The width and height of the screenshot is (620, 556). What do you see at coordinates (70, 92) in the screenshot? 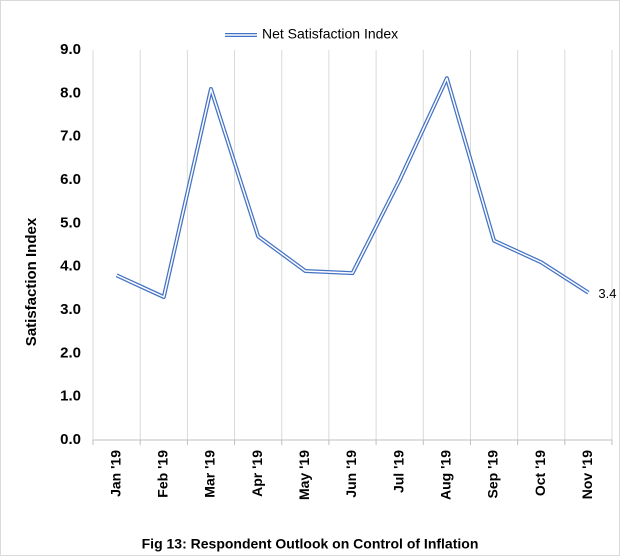
I see `y-tick-label: 8.0` at bounding box center [70, 92].